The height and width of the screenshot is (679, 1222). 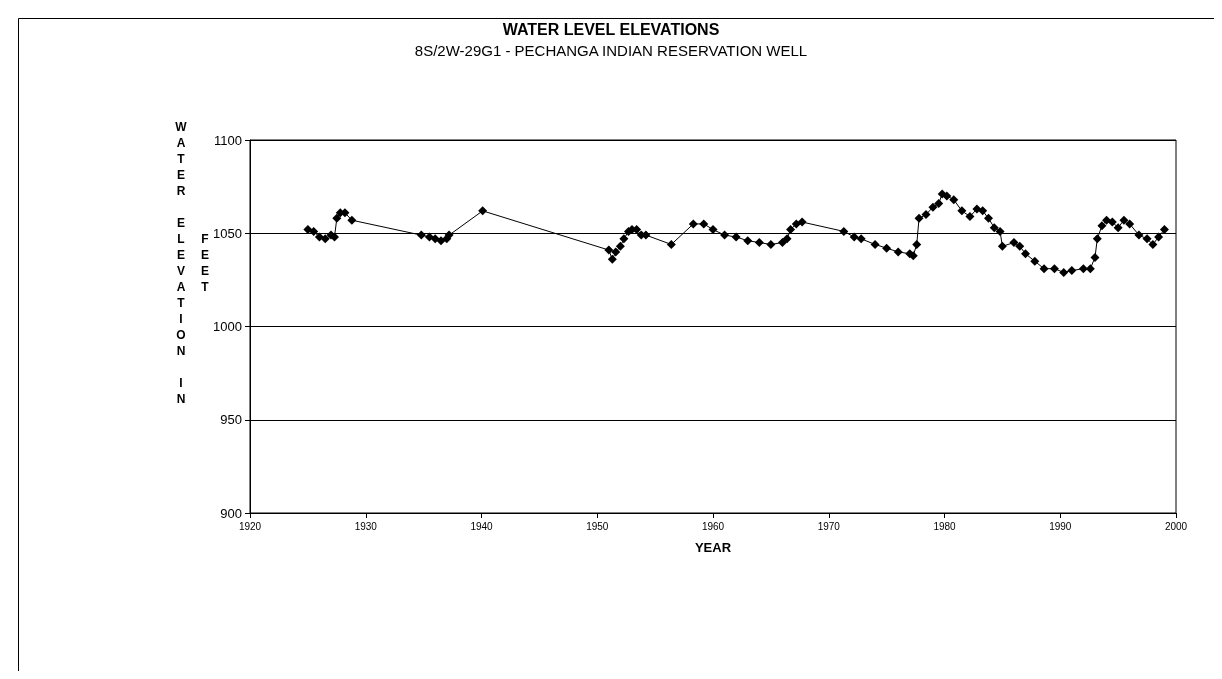 I want to click on y-tick-label: 1050, so click(x=227, y=233).